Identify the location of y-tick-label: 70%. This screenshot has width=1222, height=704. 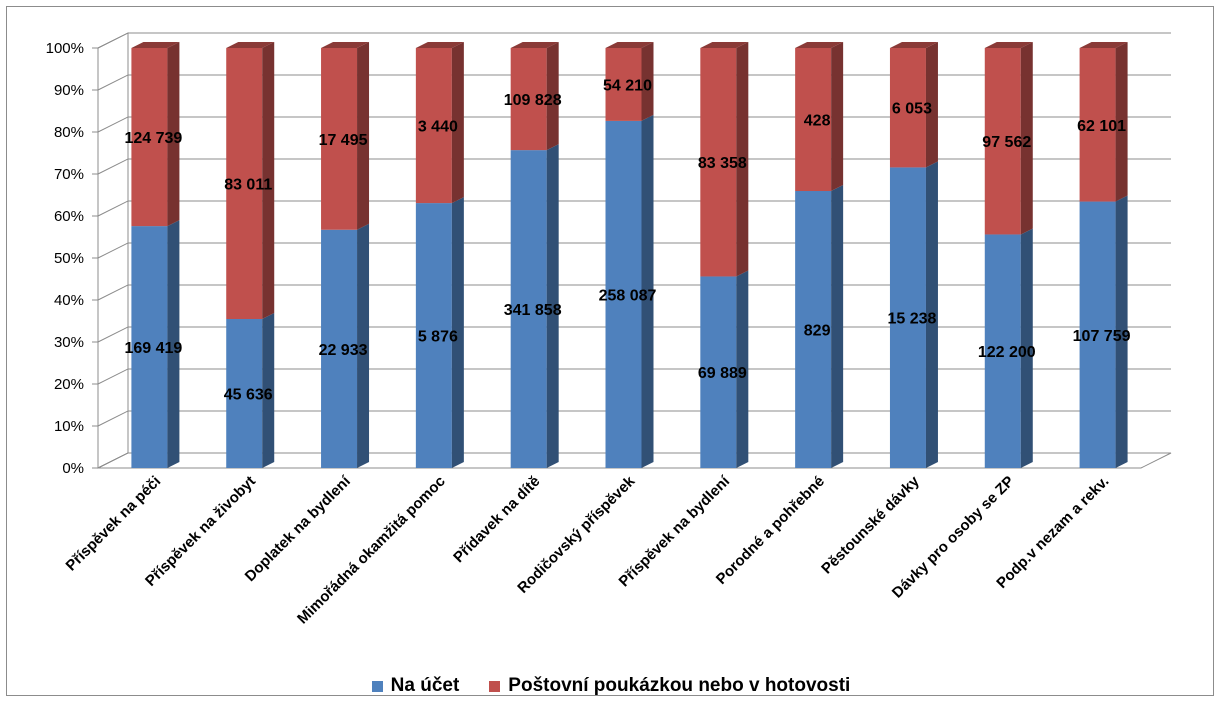
(69, 174).